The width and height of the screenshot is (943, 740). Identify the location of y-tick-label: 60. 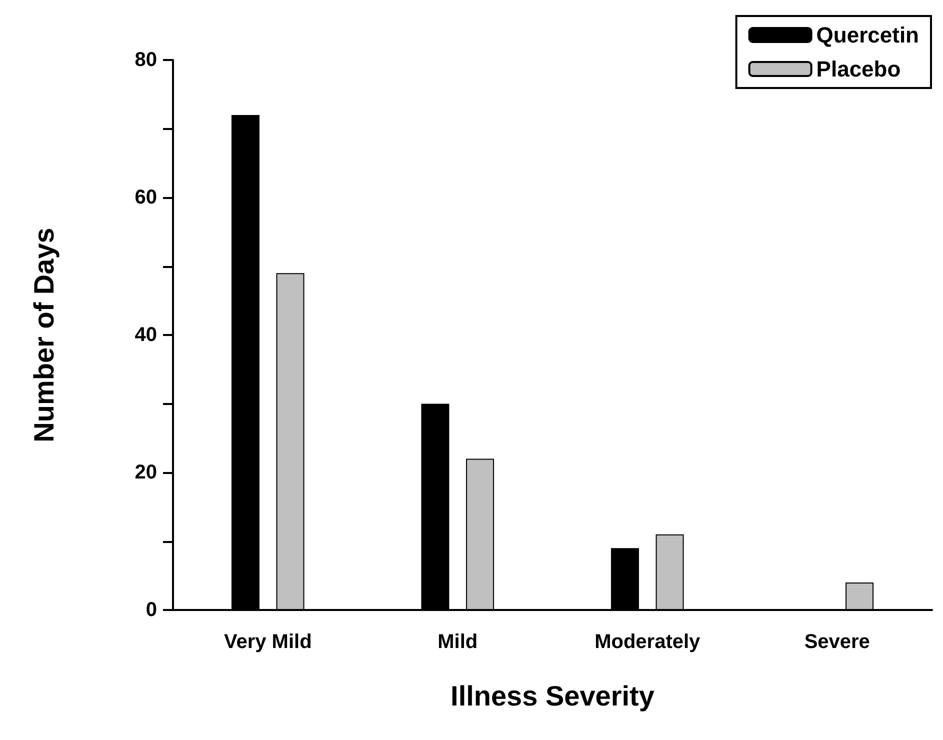
(145, 197).